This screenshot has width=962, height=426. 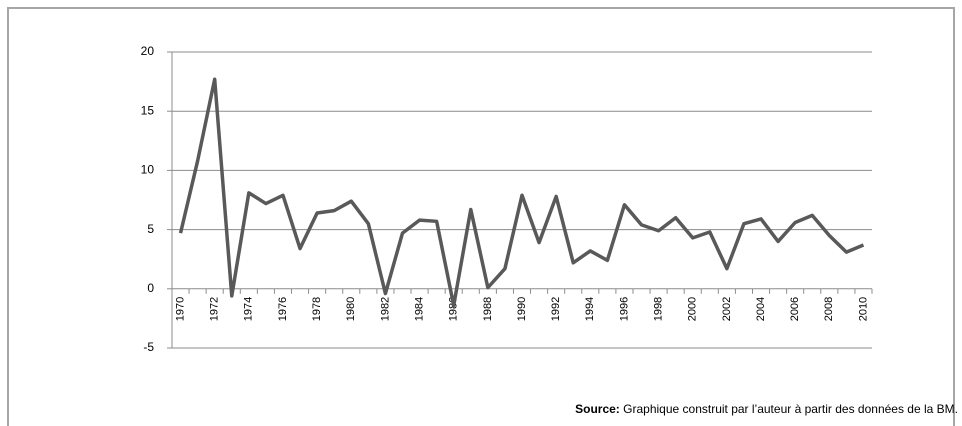 What do you see at coordinates (727, 309) in the screenshot?
I see `x-tick-label: 2002` at bounding box center [727, 309].